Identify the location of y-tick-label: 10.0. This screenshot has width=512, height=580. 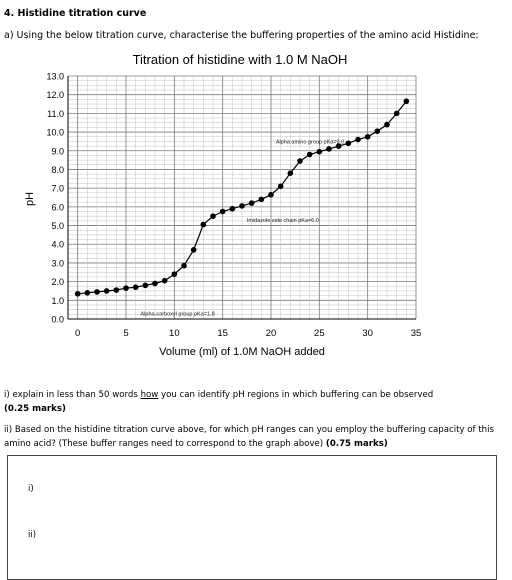
(55, 133).